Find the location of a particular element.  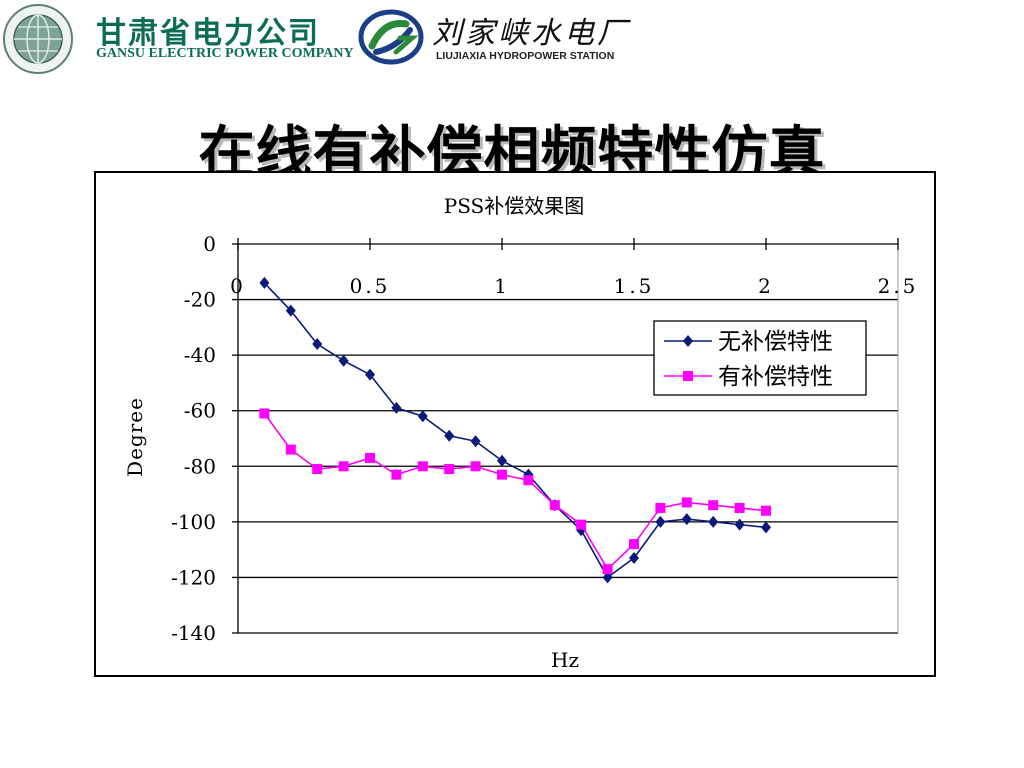

y-tick-label: -60 is located at coordinates (200, 411).